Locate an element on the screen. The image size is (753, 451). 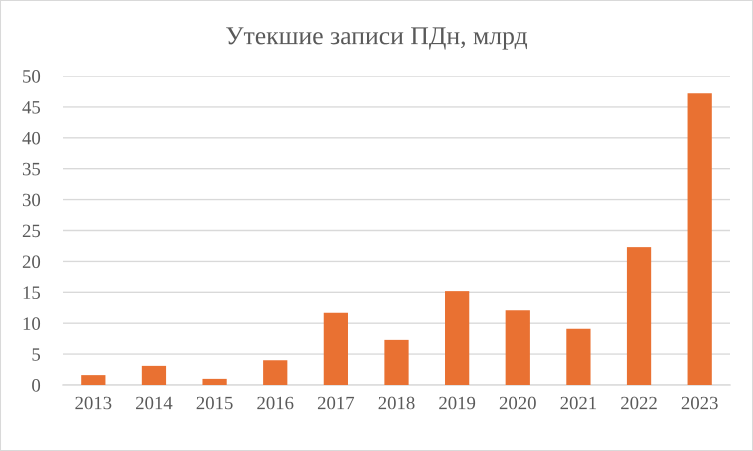
x-tick-label: 2013 is located at coordinates (93, 403).